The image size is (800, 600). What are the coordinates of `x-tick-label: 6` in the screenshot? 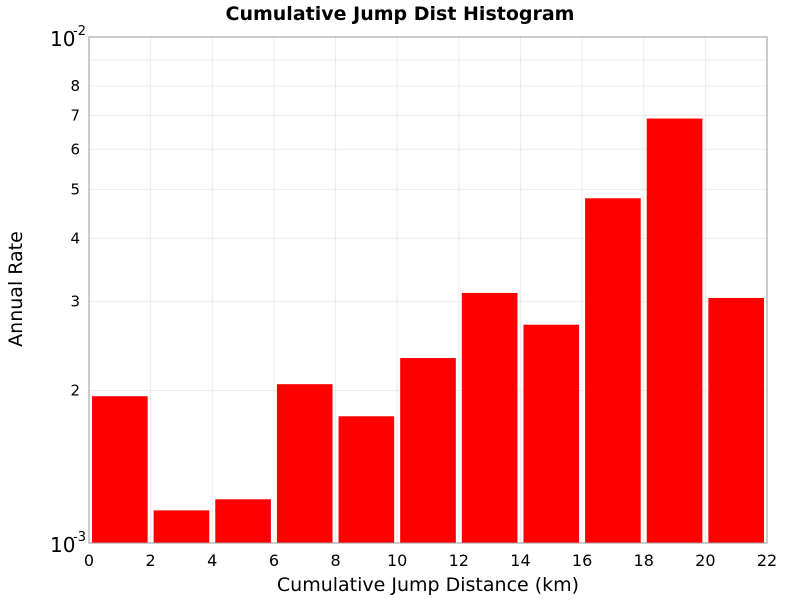 It's located at (274, 560).